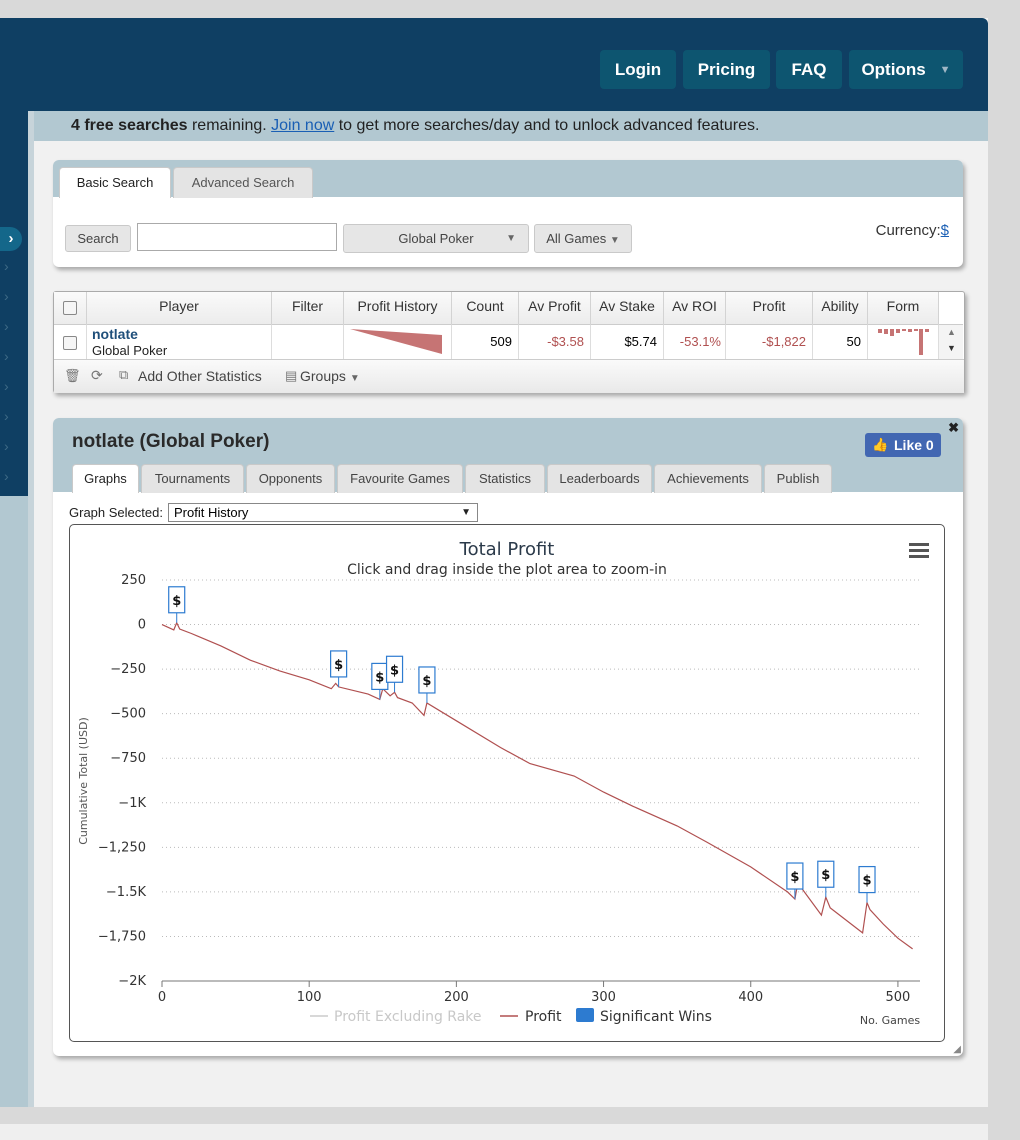  What do you see at coordinates (583, 238) in the screenshot?
I see `games-select: All Games ▼` at bounding box center [583, 238].